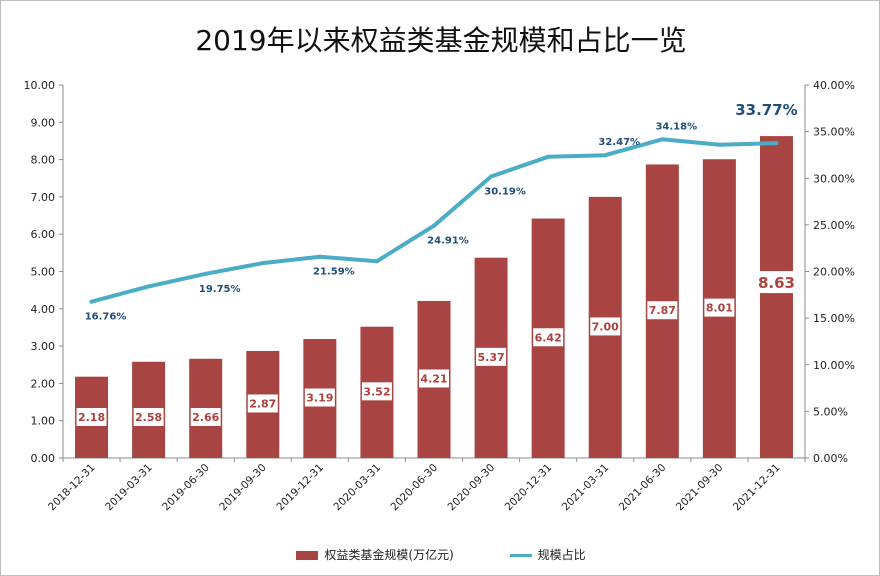 This screenshot has height=576, width=880. What do you see at coordinates (529, 488) in the screenshot?
I see `x-tick-label: 2020-12-31` at bounding box center [529, 488].